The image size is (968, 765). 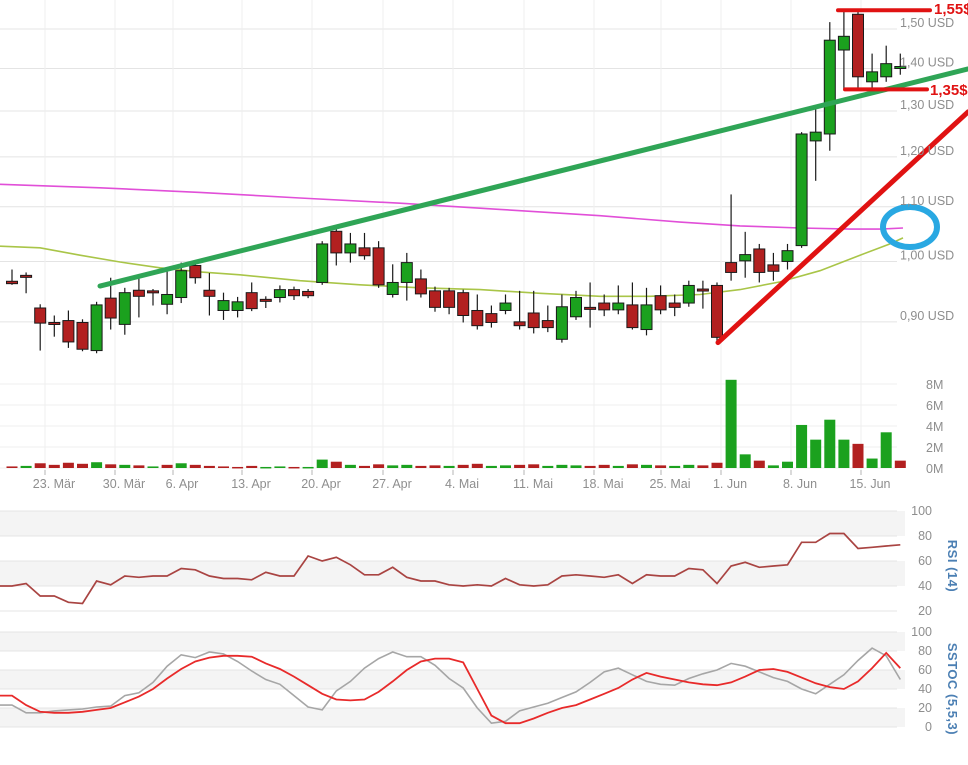 What do you see at coordinates (934, 469) in the screenshot?
I see `volume-axis-label: 0M` at bounding box center [934, 469].